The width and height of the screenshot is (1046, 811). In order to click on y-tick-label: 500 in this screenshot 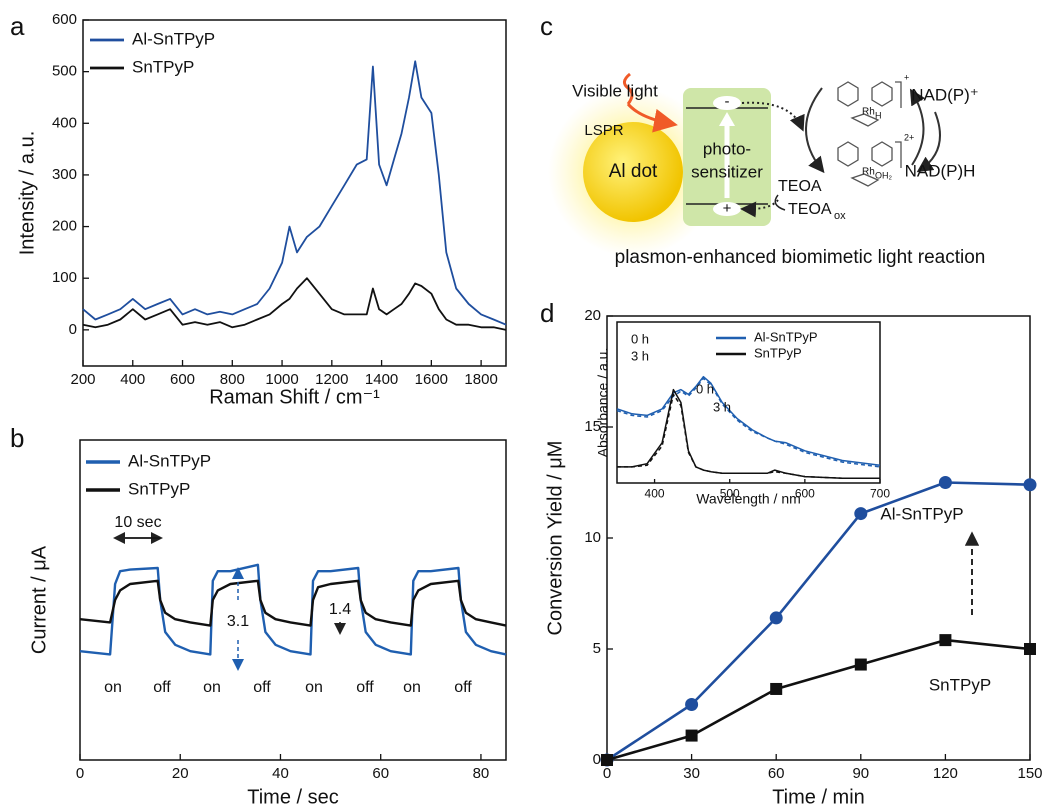, I will do `click(64, 71)`.